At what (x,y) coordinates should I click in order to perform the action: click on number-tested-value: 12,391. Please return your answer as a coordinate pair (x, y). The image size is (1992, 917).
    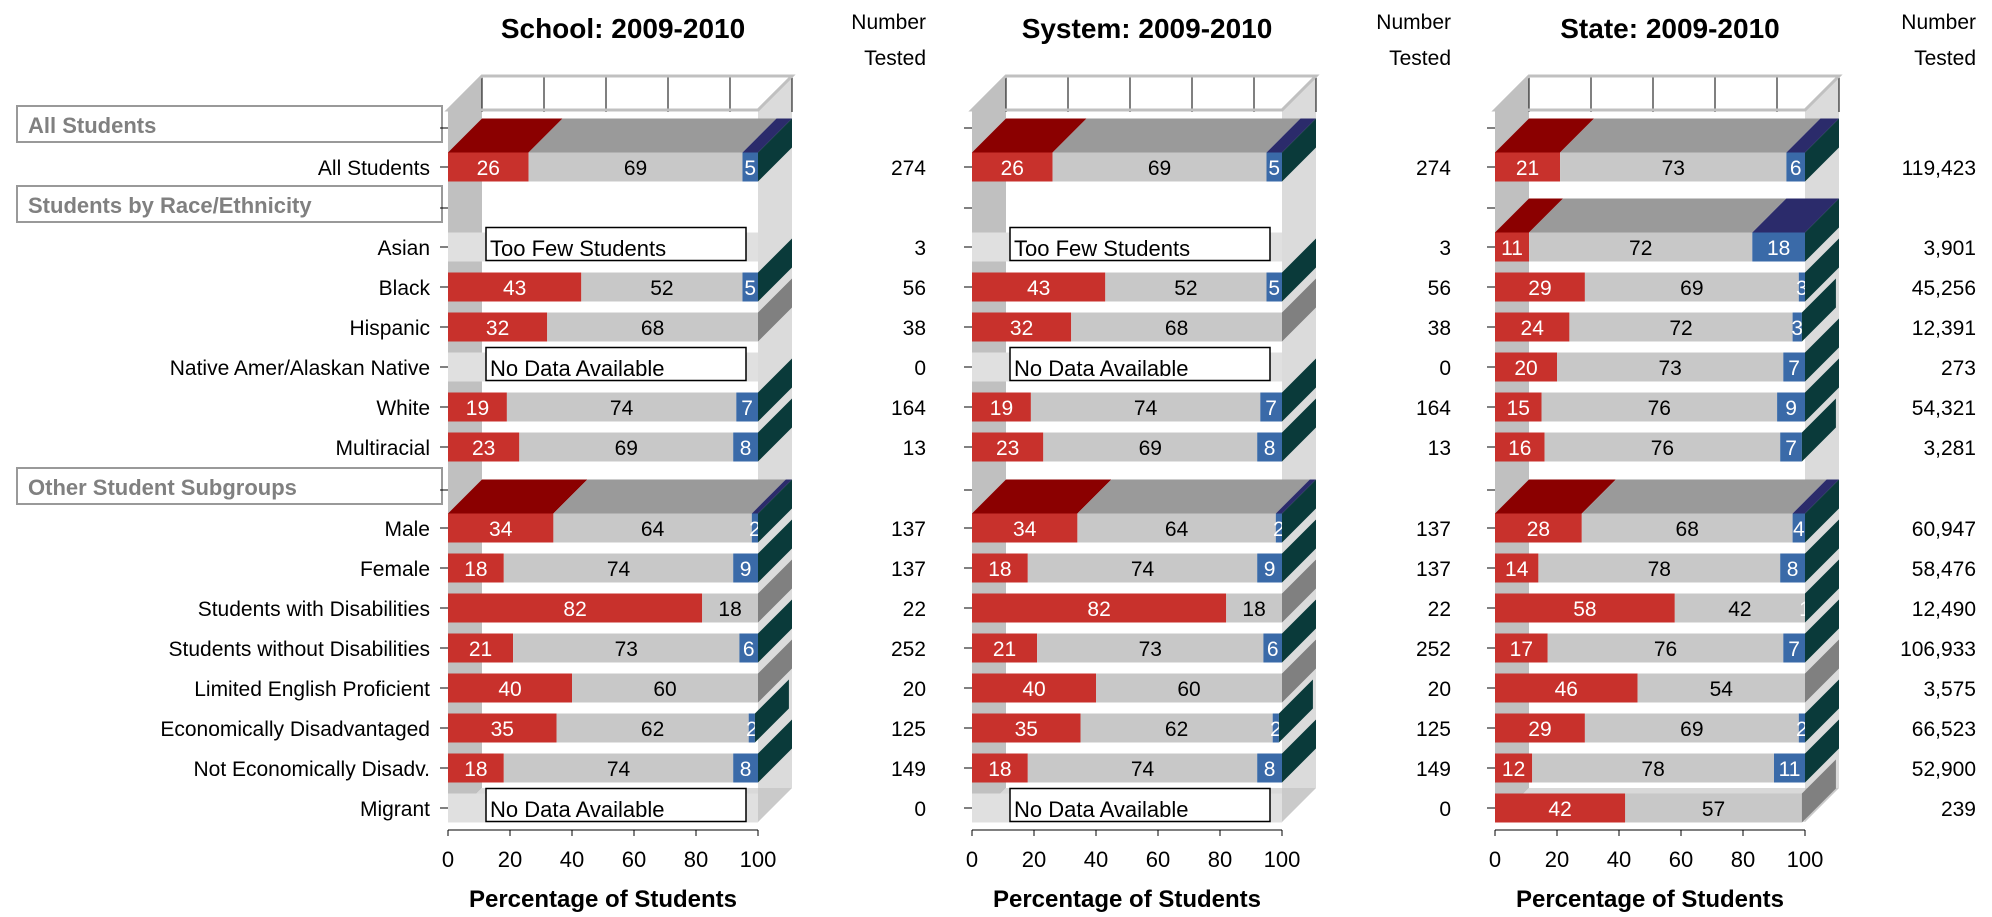
    Looking at the image, I should click on (1944, 328).